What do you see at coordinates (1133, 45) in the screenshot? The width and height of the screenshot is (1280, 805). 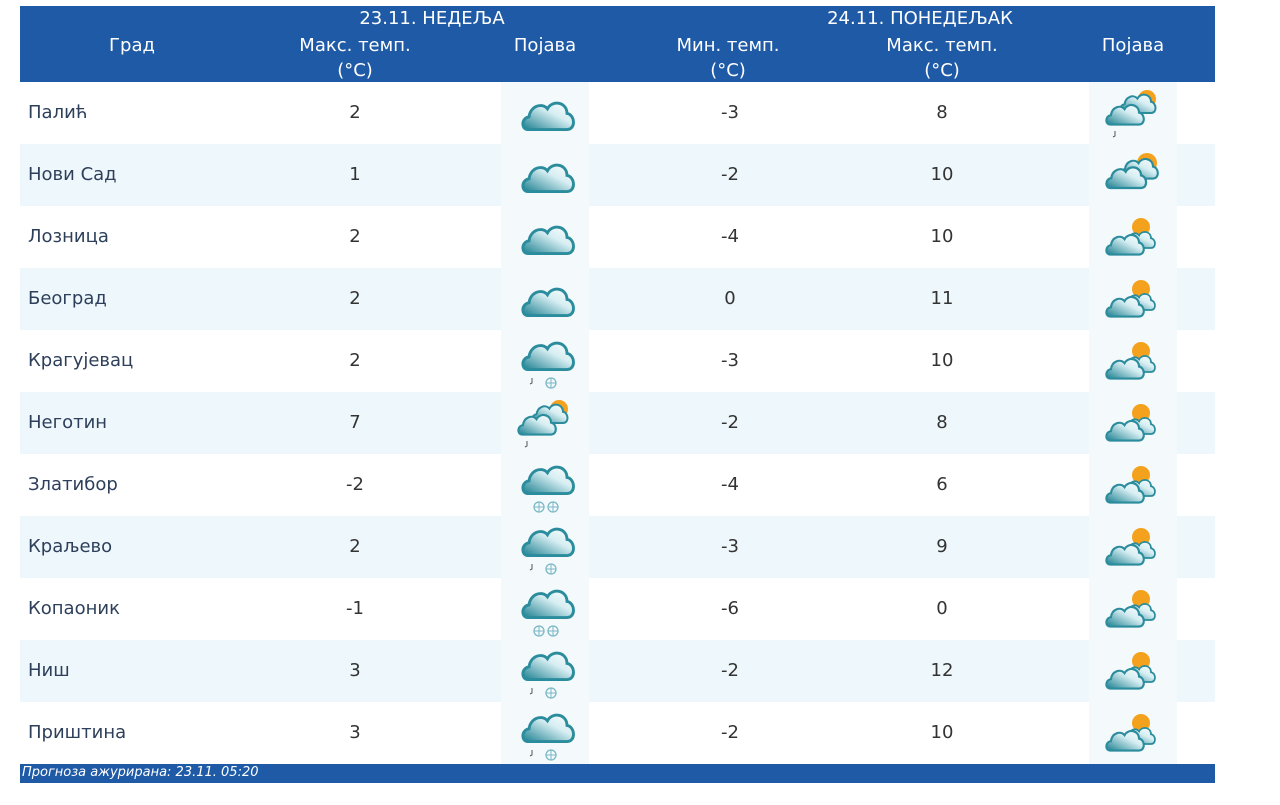 I see `header-d2-phenomenon: Појава` at bounding box center [1133, 45].